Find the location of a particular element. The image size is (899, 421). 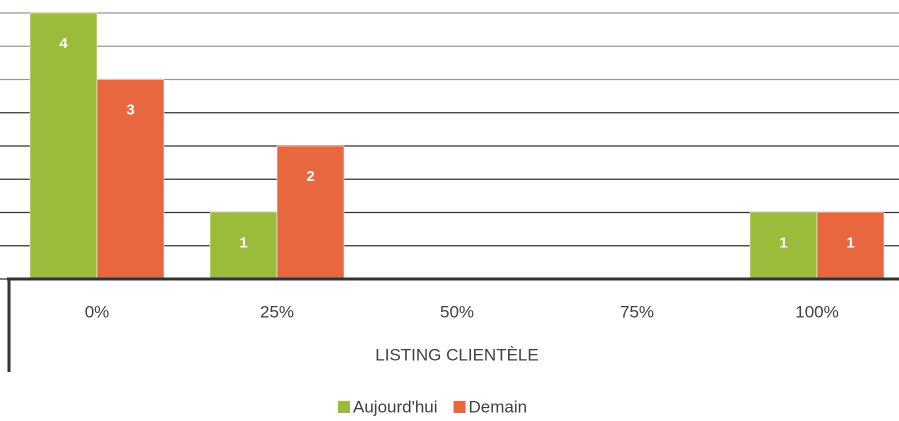

x-axis-title: LISTING CLIENTÈLE is located at coordinates (456, 354).